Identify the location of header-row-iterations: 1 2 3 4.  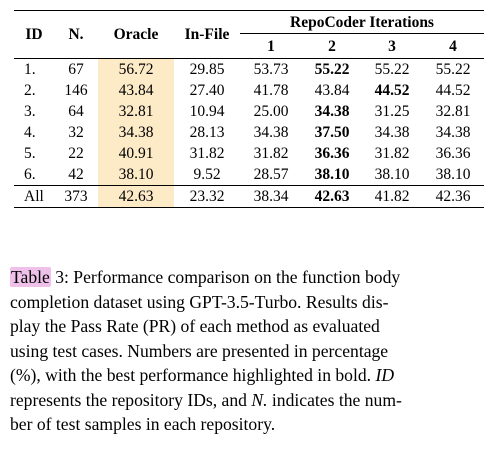
(249, 46).